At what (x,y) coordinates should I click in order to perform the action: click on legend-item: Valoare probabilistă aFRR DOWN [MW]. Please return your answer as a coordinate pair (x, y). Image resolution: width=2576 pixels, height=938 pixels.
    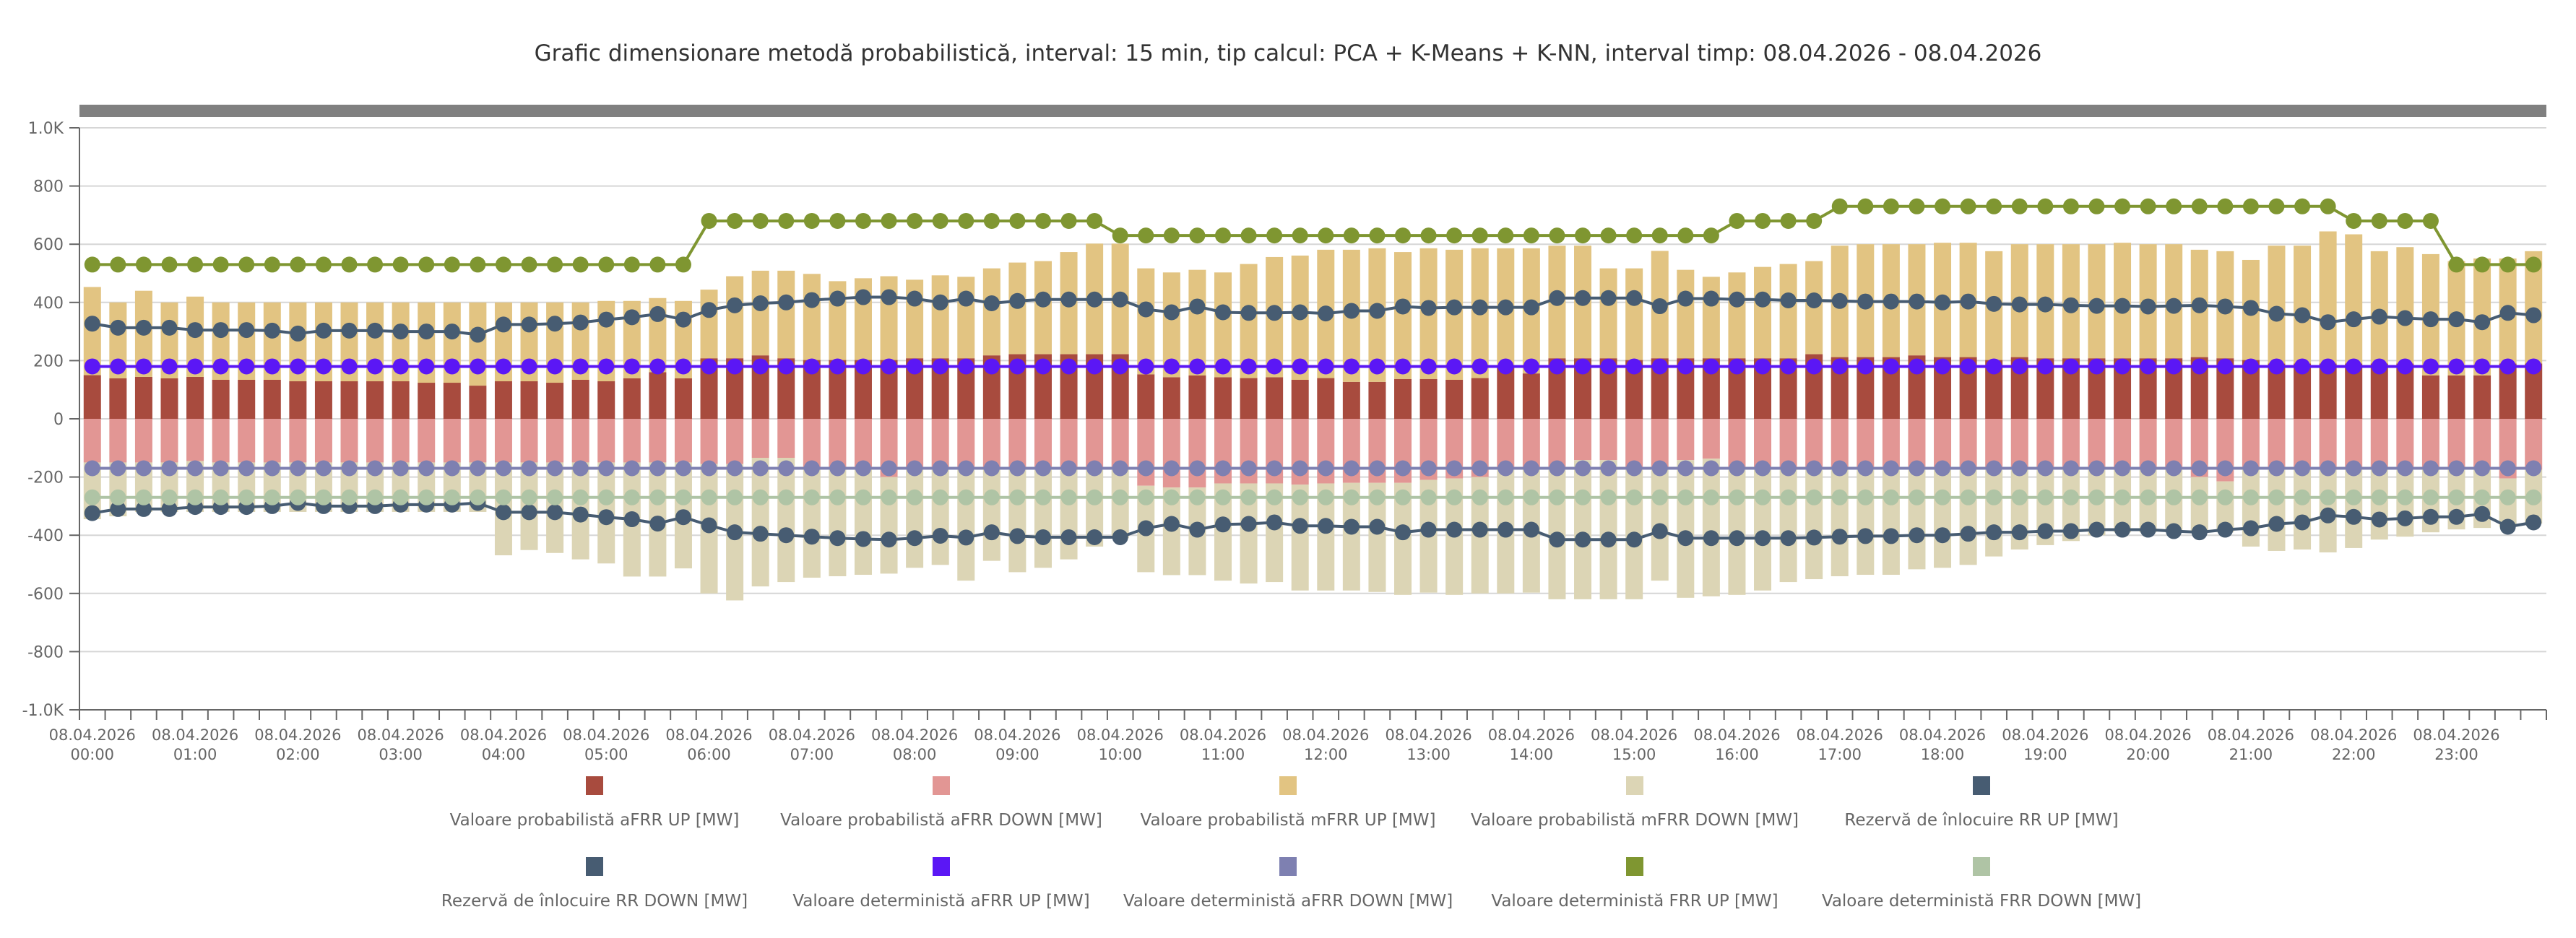
    Looking at the image, I should click on (941, 816).